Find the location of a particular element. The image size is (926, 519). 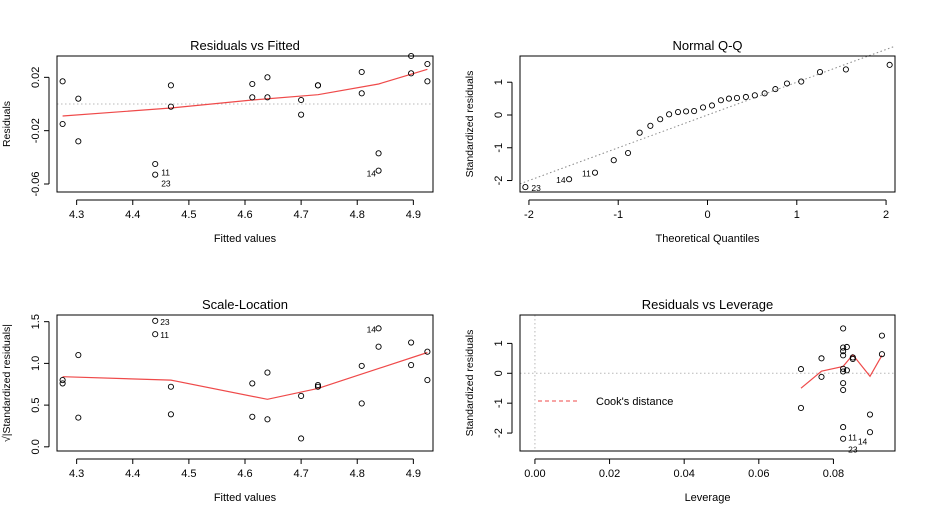

x-tick-label: 4.6 is located at coordinates (244, 215).